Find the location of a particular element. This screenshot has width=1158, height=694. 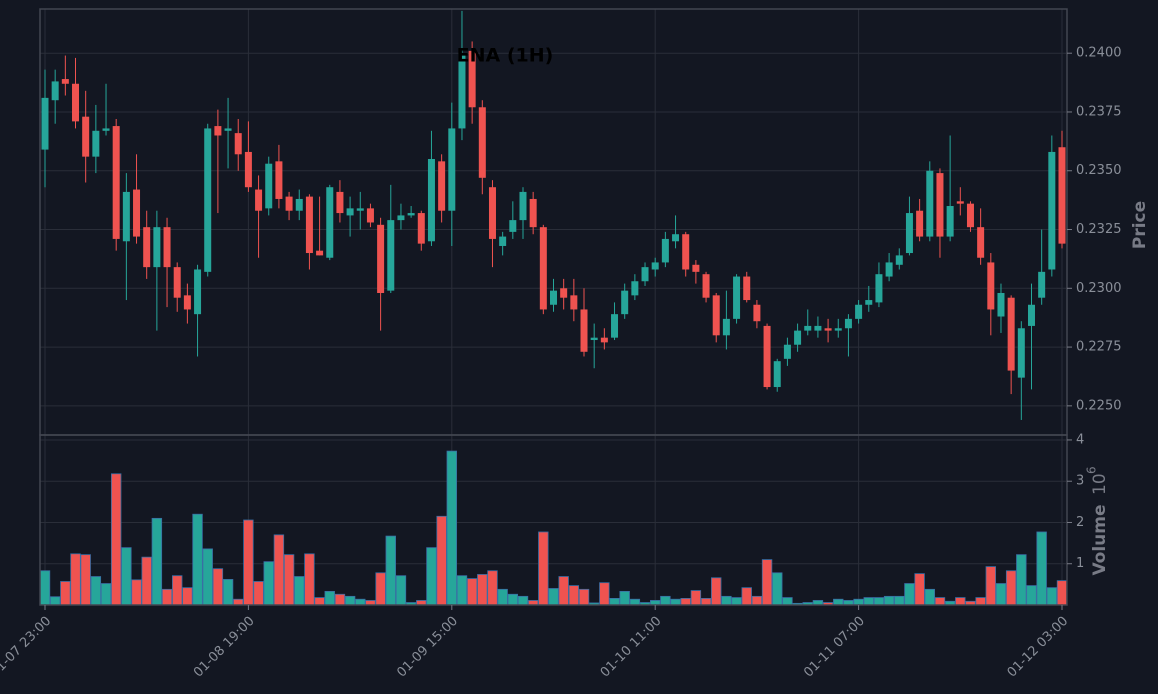

y-tick-label: 0.2325 is located at coordinates (1099, 229).